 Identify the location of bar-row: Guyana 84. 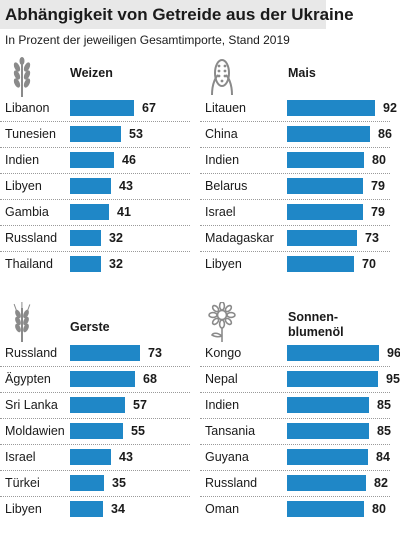
(300, 459).